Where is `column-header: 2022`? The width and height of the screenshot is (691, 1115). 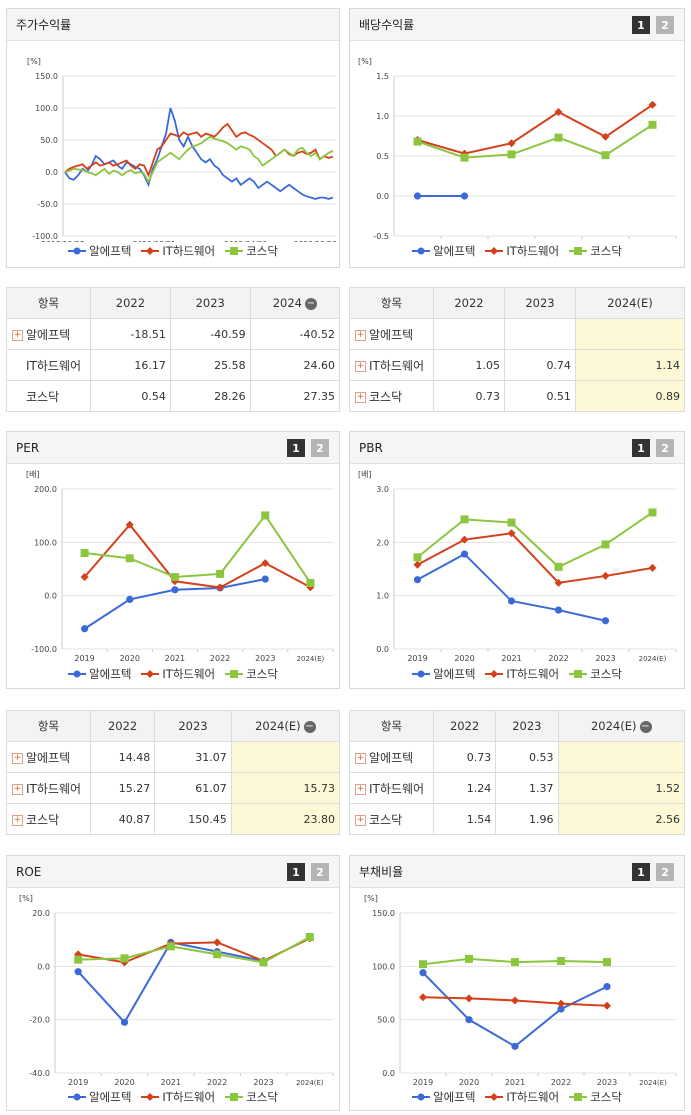 column-header: 2022 is located at coordinates (130, 303).